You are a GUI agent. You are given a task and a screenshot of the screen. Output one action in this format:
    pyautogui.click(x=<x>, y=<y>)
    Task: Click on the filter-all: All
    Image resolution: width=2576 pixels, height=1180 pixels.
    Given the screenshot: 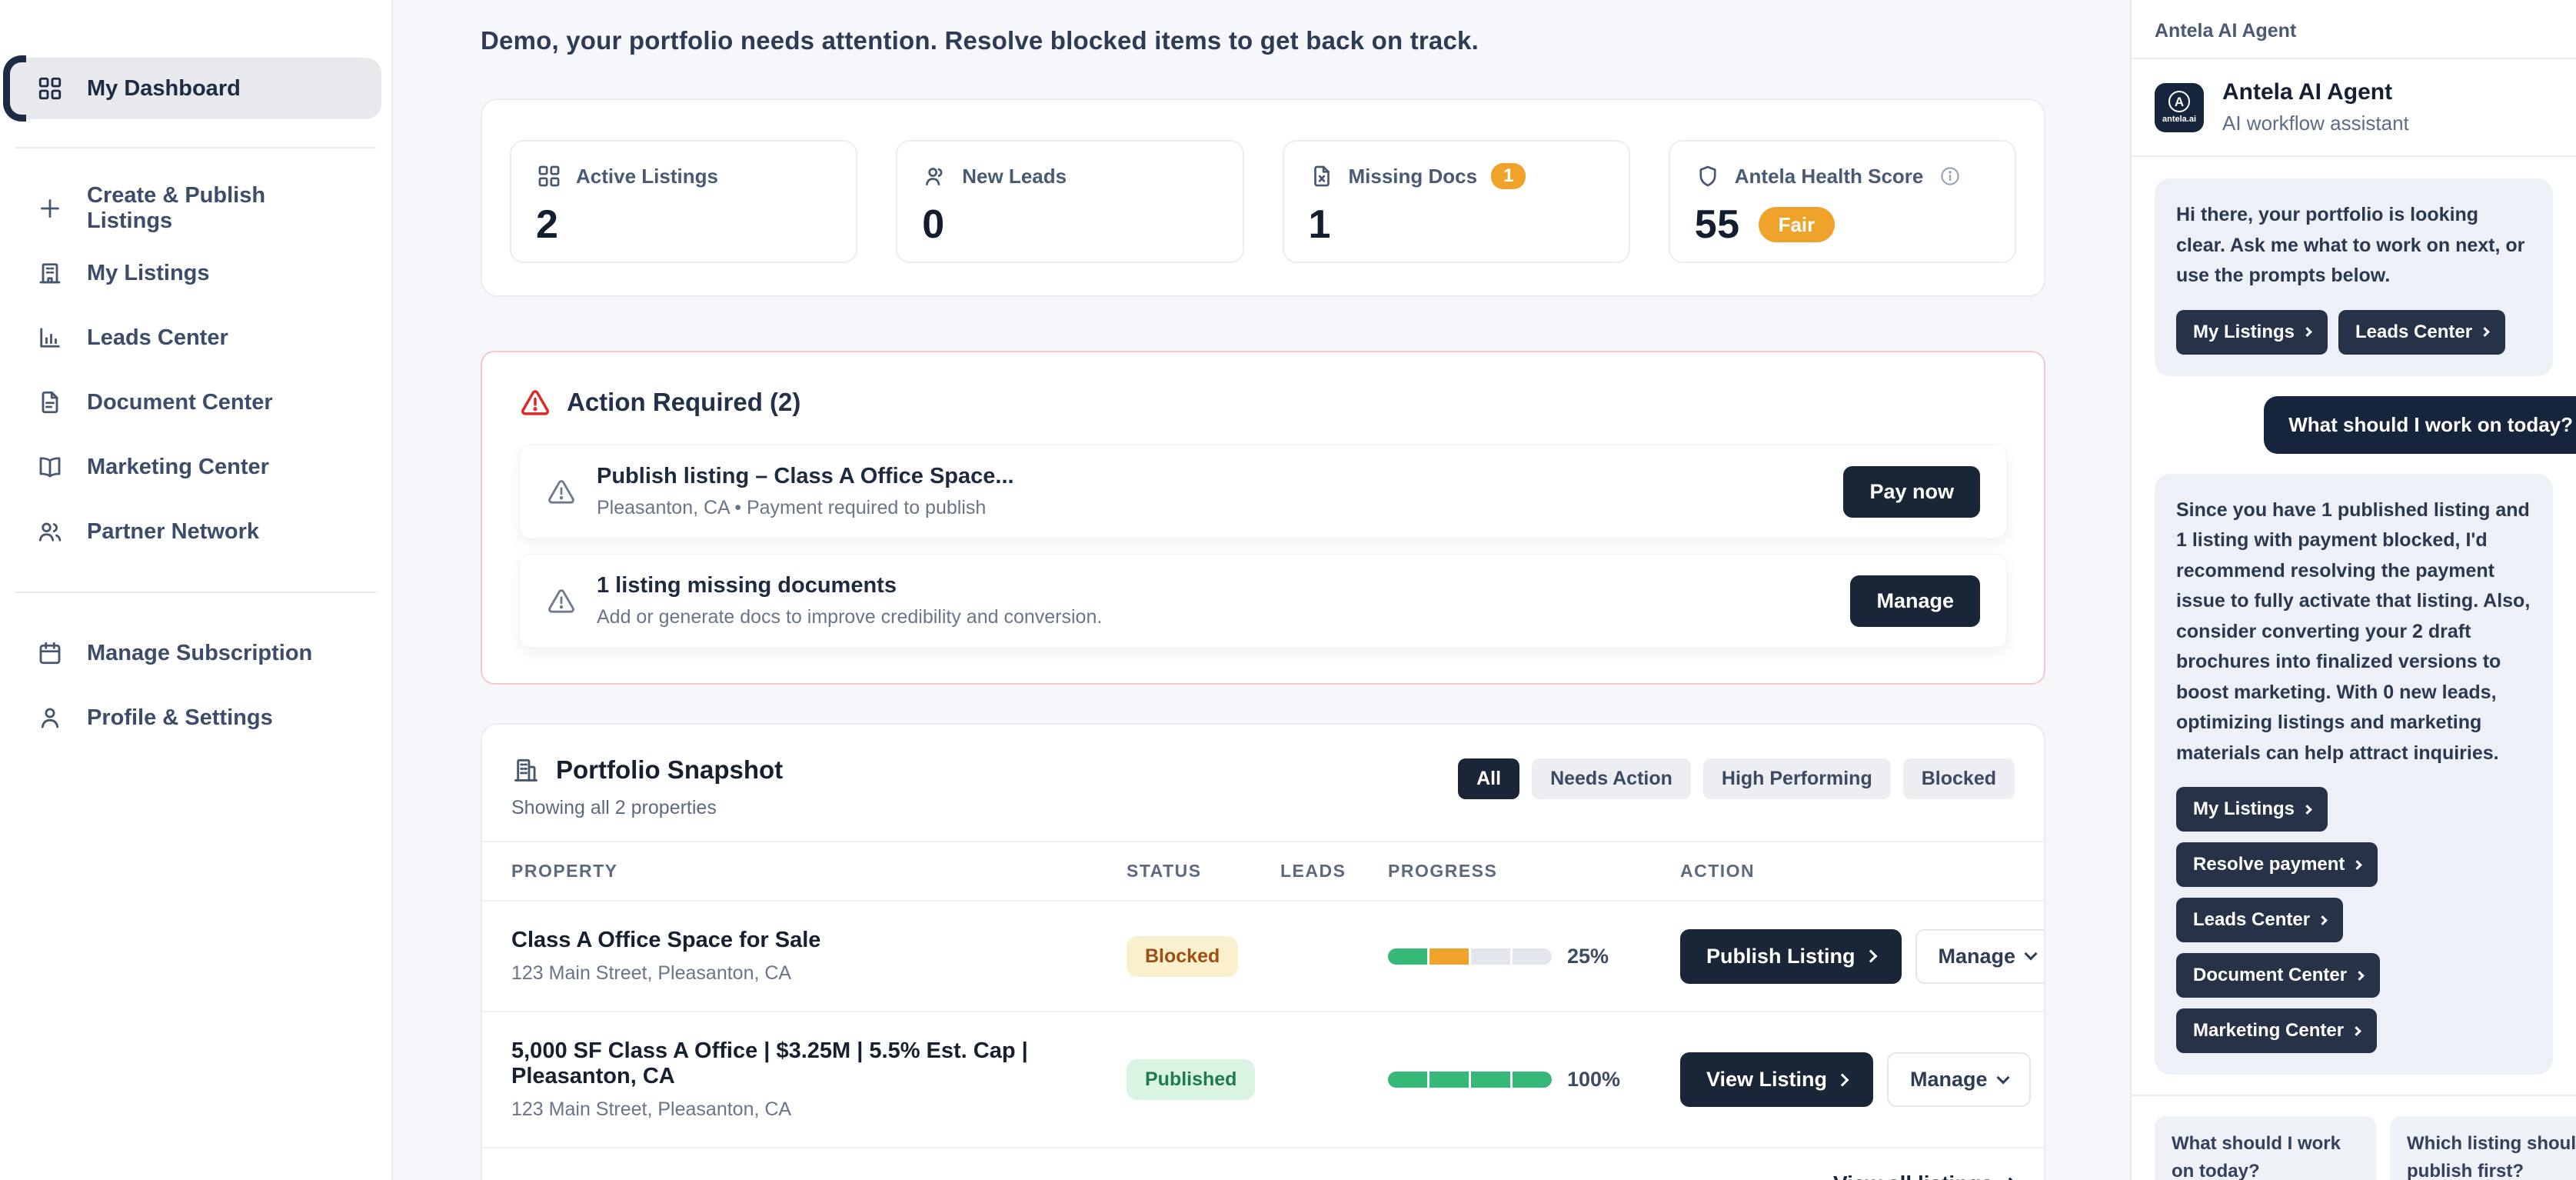 What is the action you would take?
    pyautogui.click(x=1489, y=779)
    